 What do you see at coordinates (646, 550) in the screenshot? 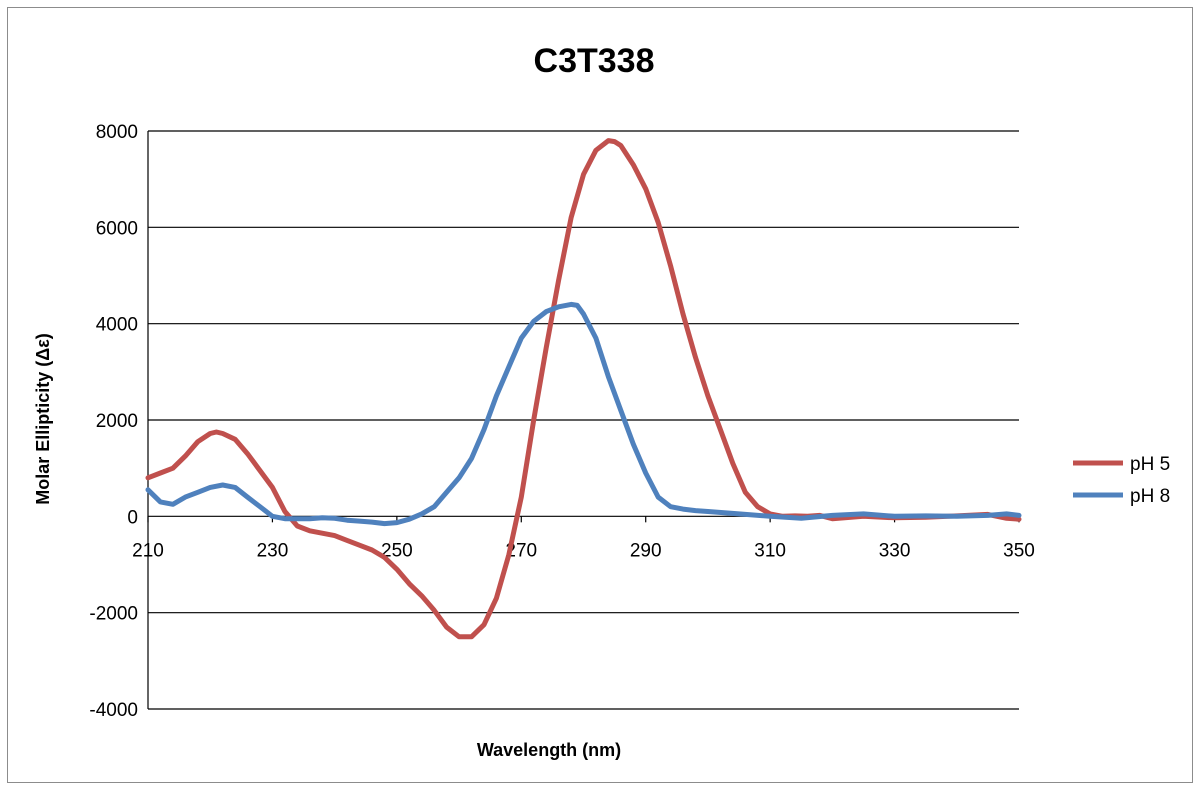
I see `x-tick-label: 290` at bounding box center [646, 550].